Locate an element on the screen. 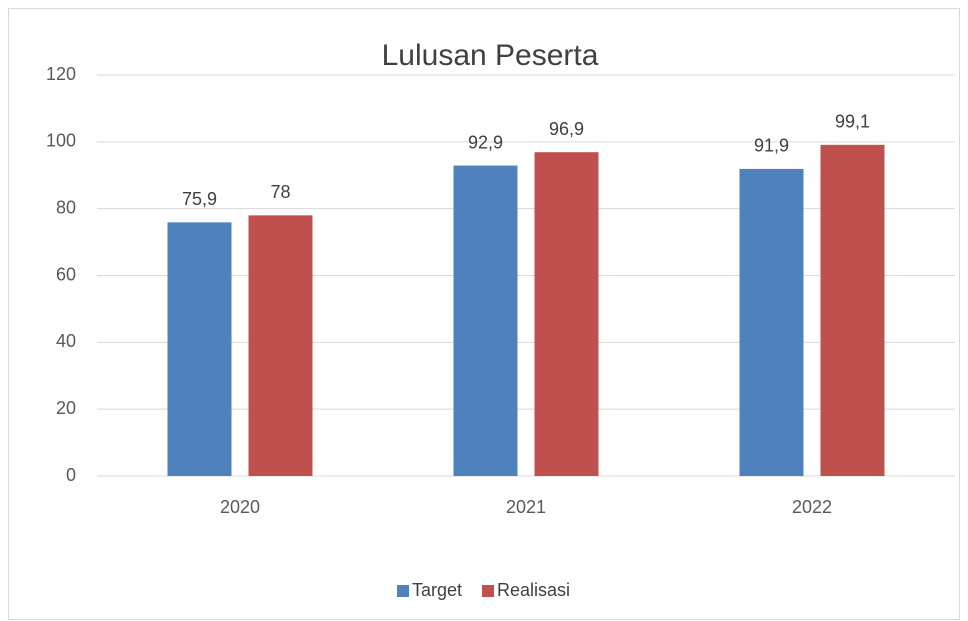 This screenshot has width=968, height=621. data-label: 99,1 is located at coordinates (852, 122).